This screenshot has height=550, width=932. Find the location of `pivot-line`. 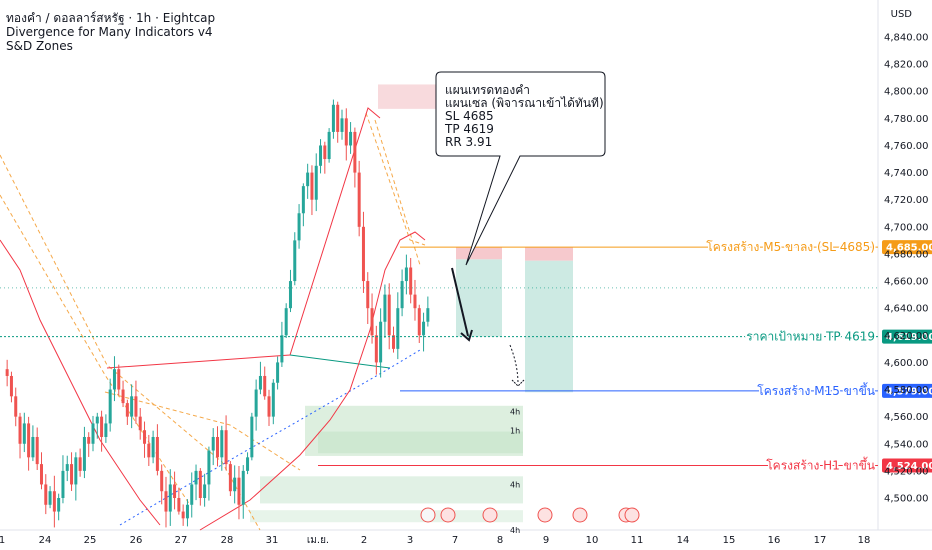

pivot-line is located at coordinates (340, 361).